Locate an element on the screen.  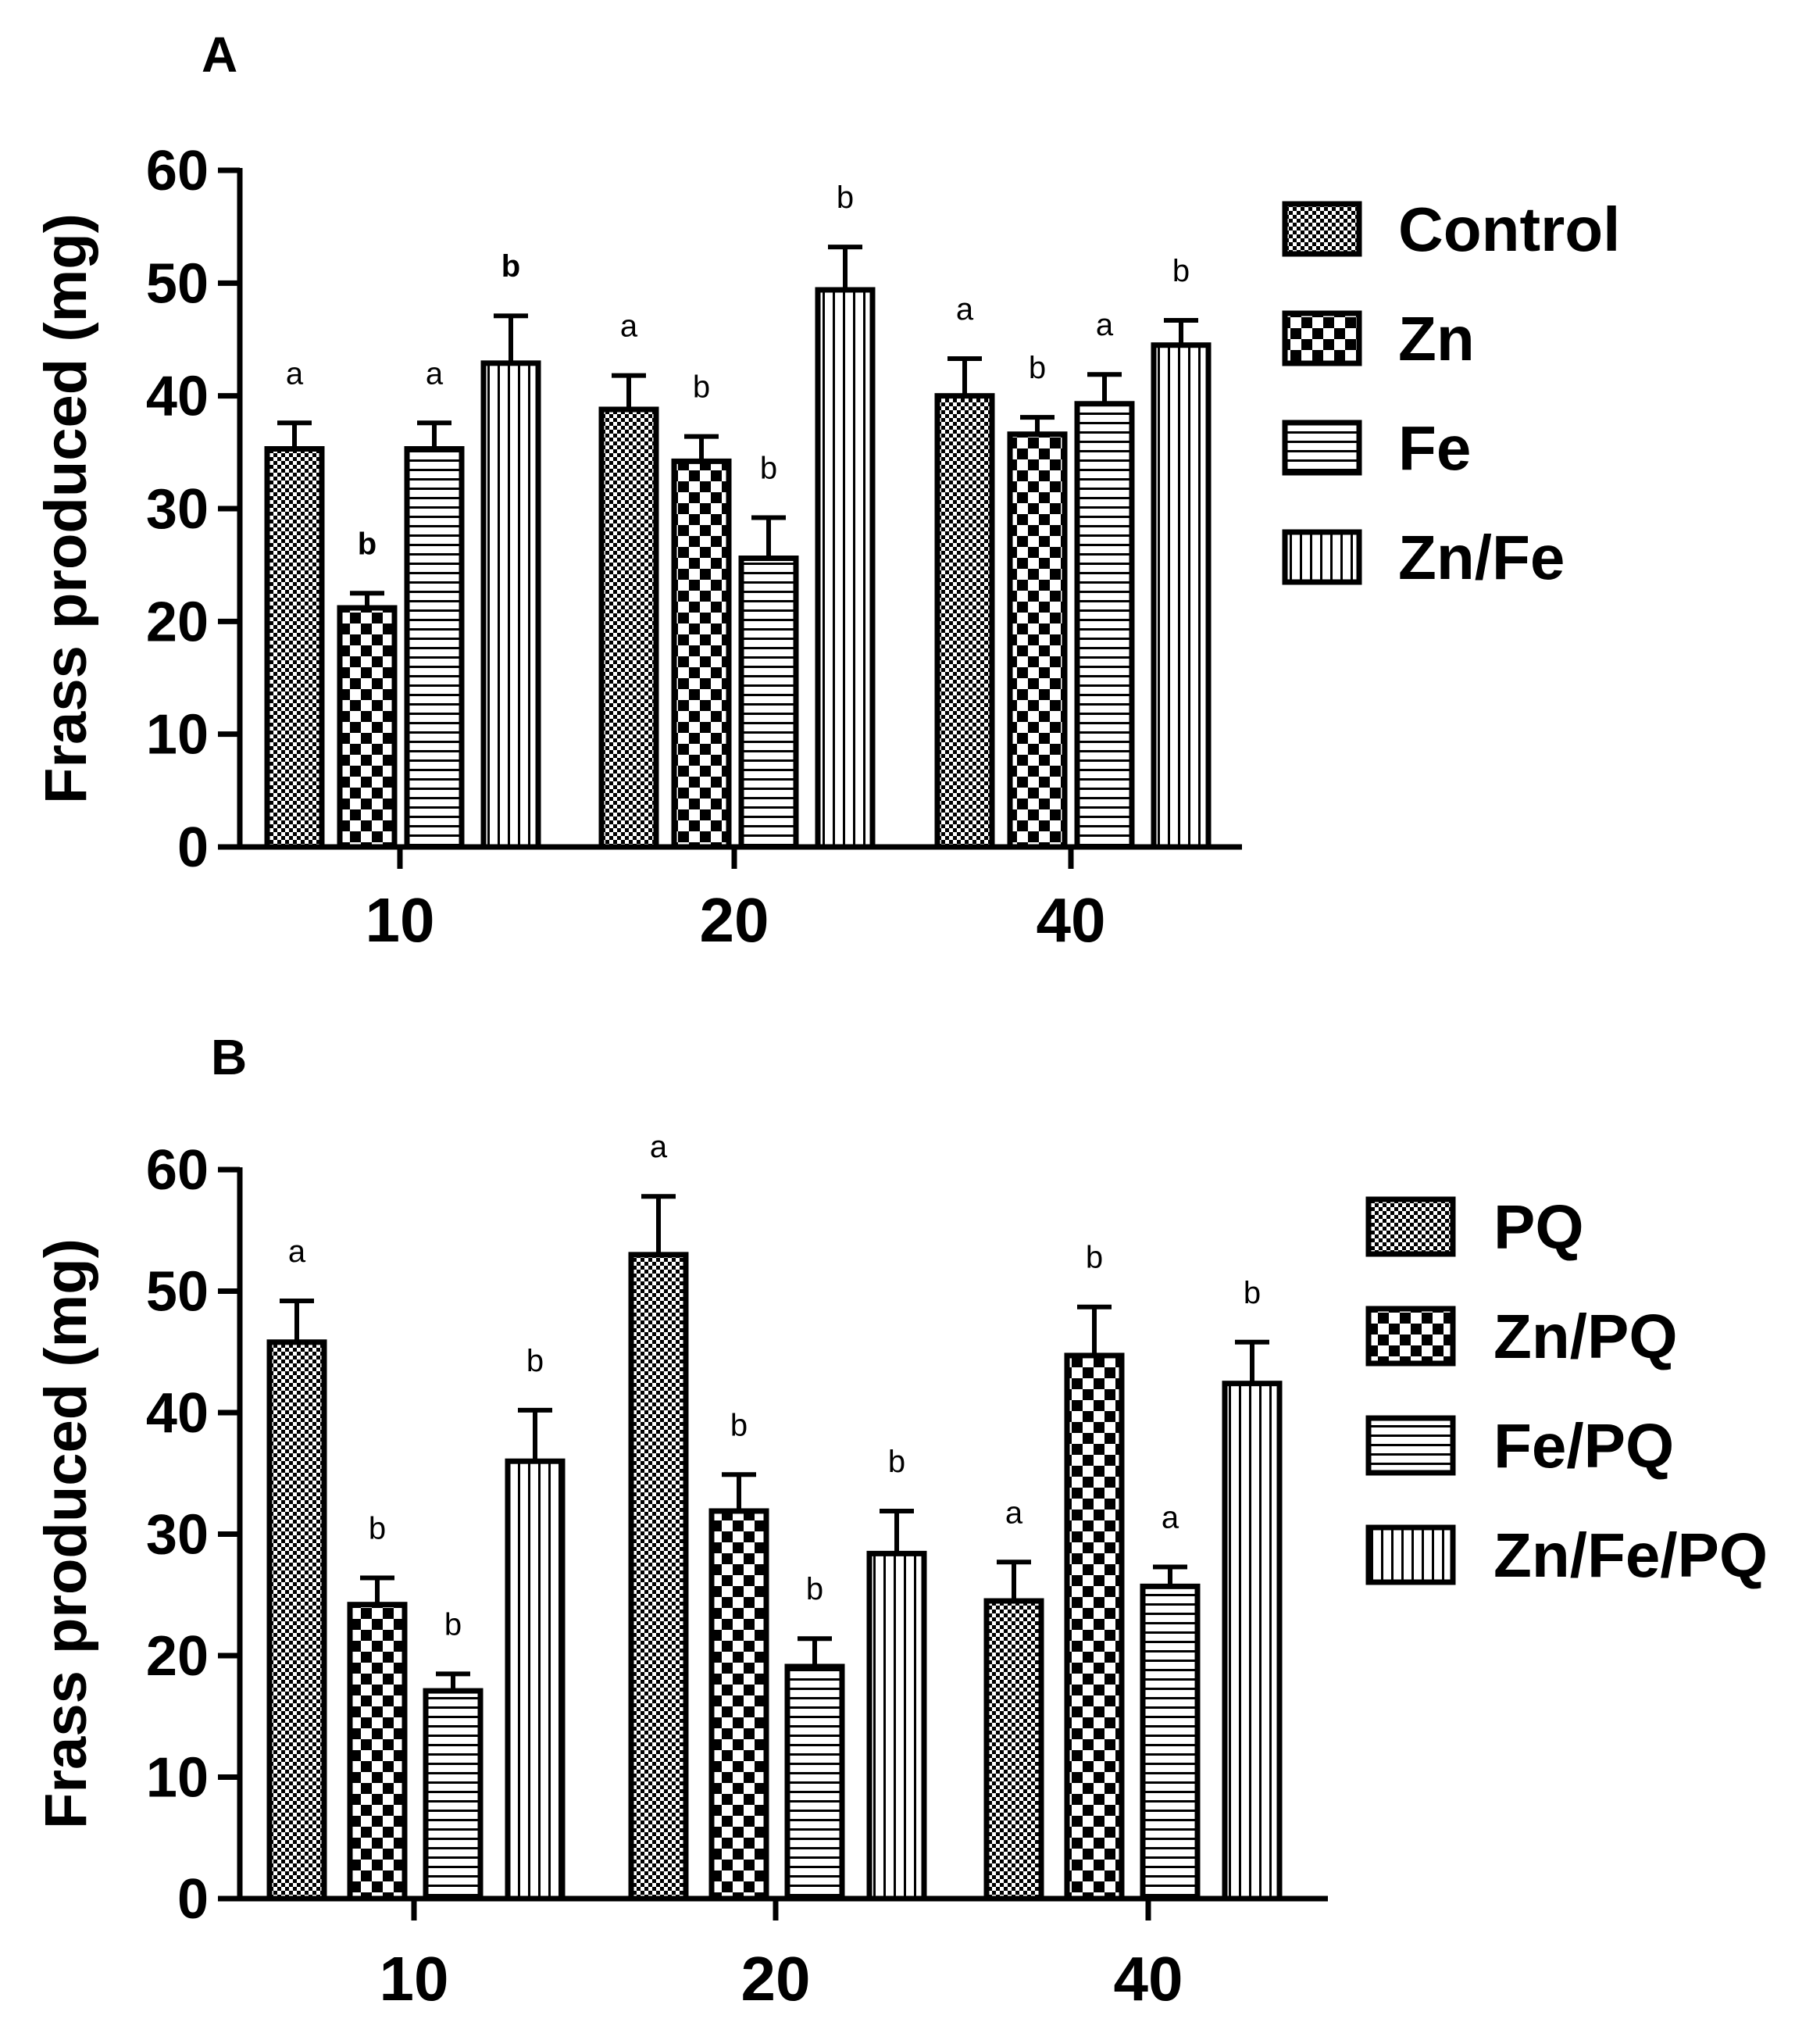
panel-b-sig-letter-fe-pq-20: b is located at coordinates (814, 1589).